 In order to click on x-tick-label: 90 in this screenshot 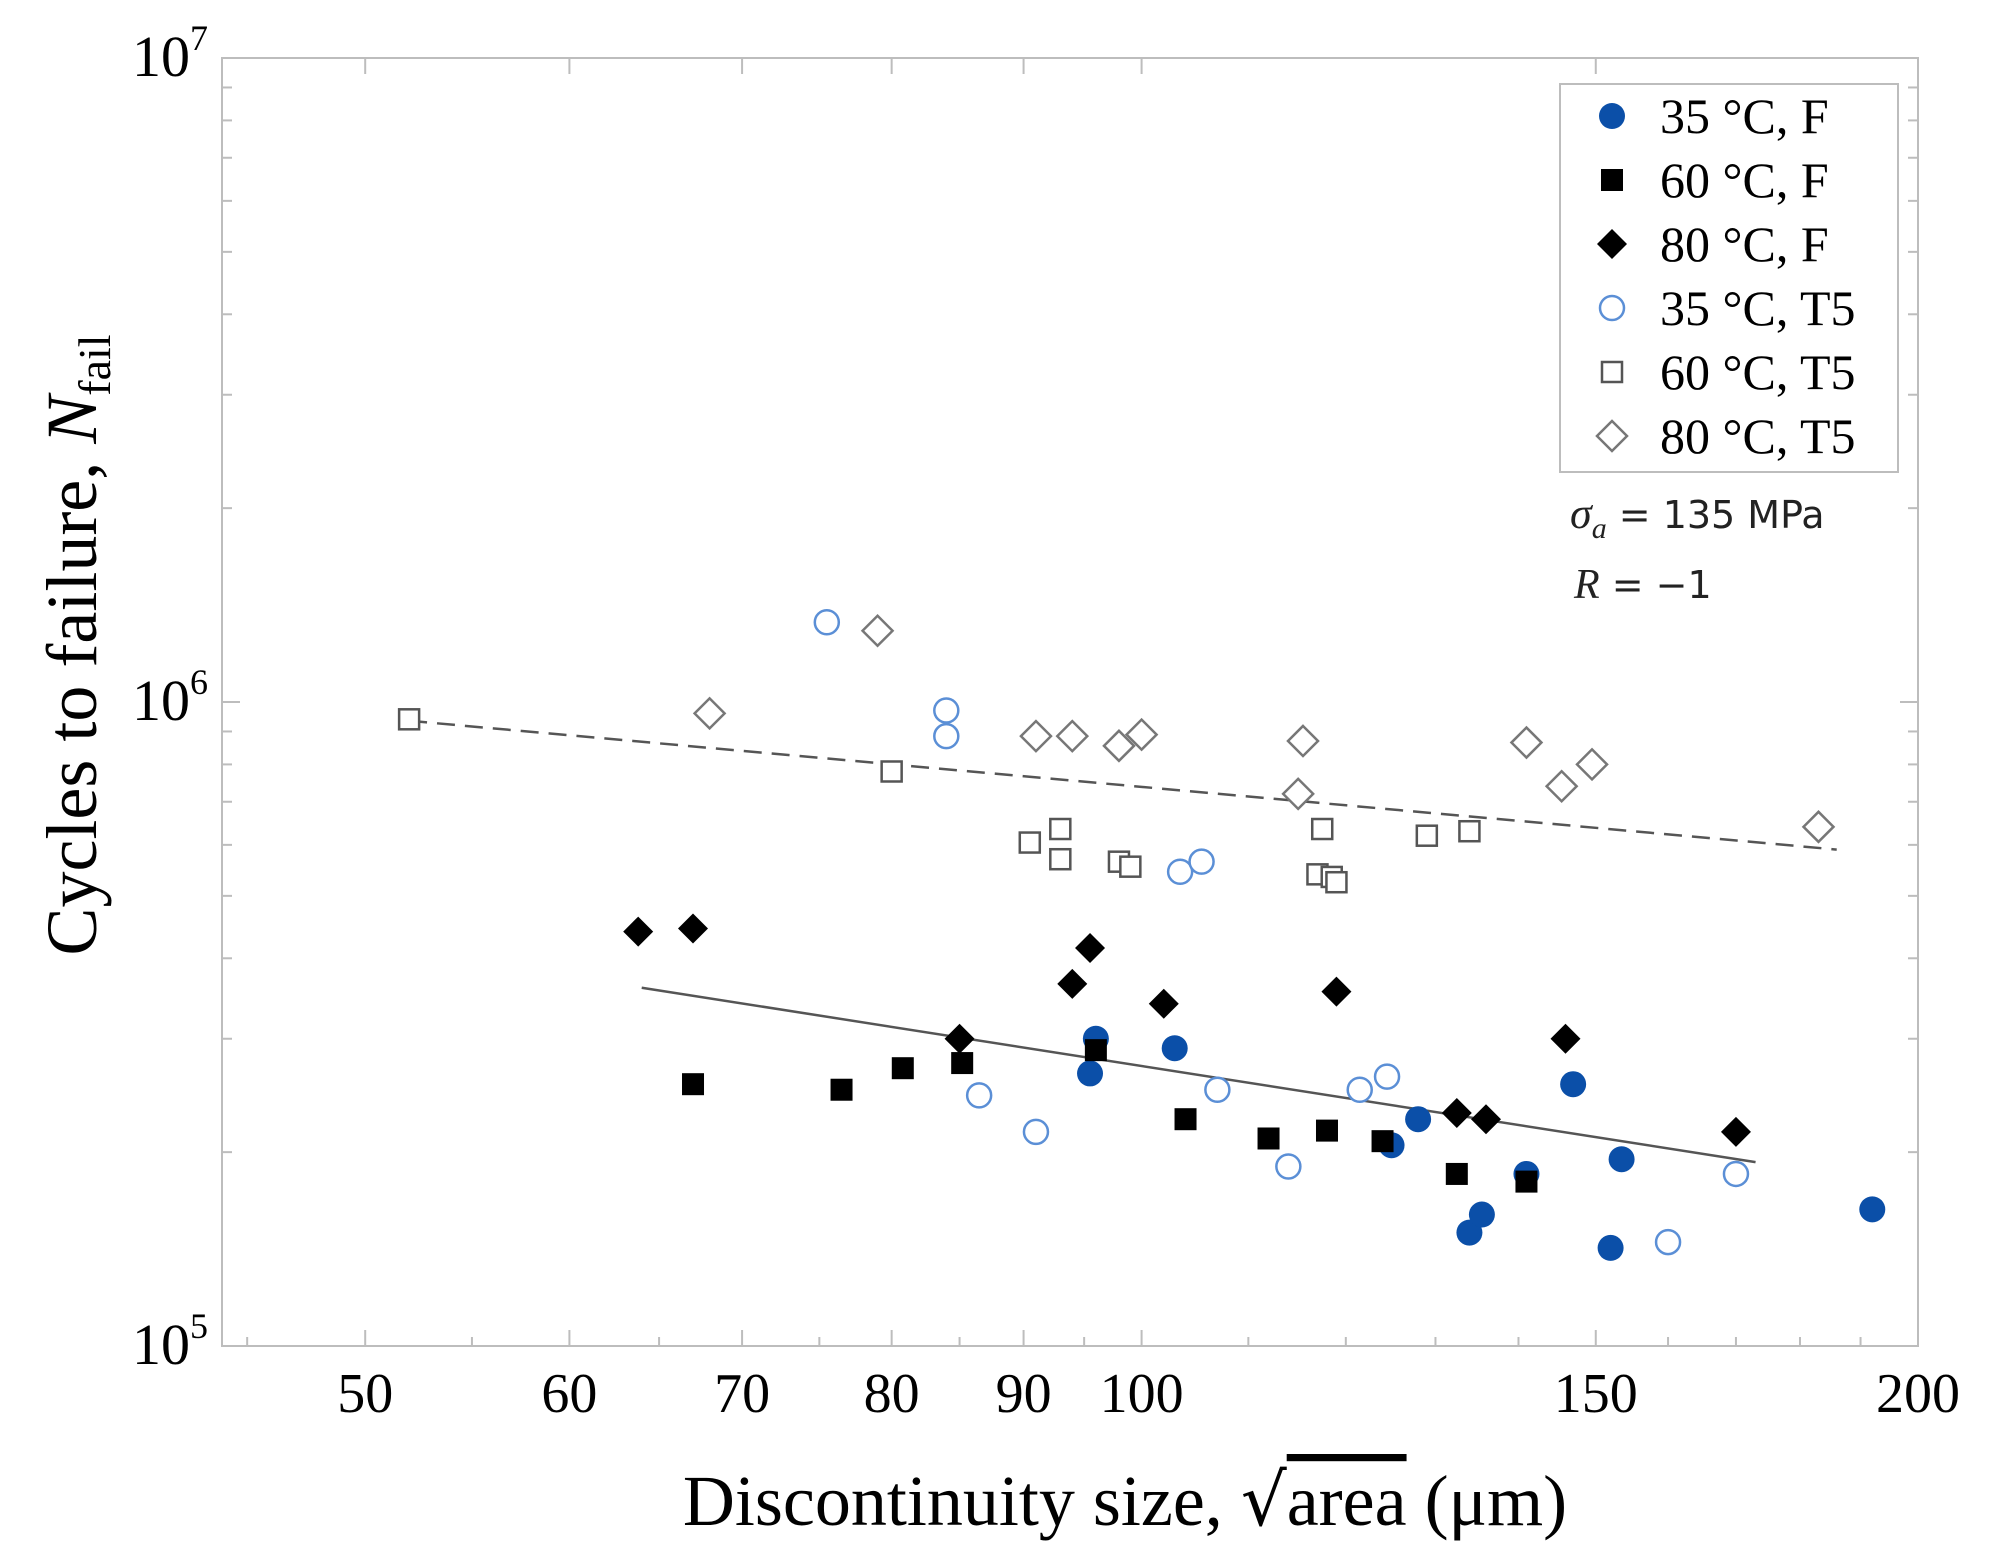, I will do `click(1024, 1394)`.